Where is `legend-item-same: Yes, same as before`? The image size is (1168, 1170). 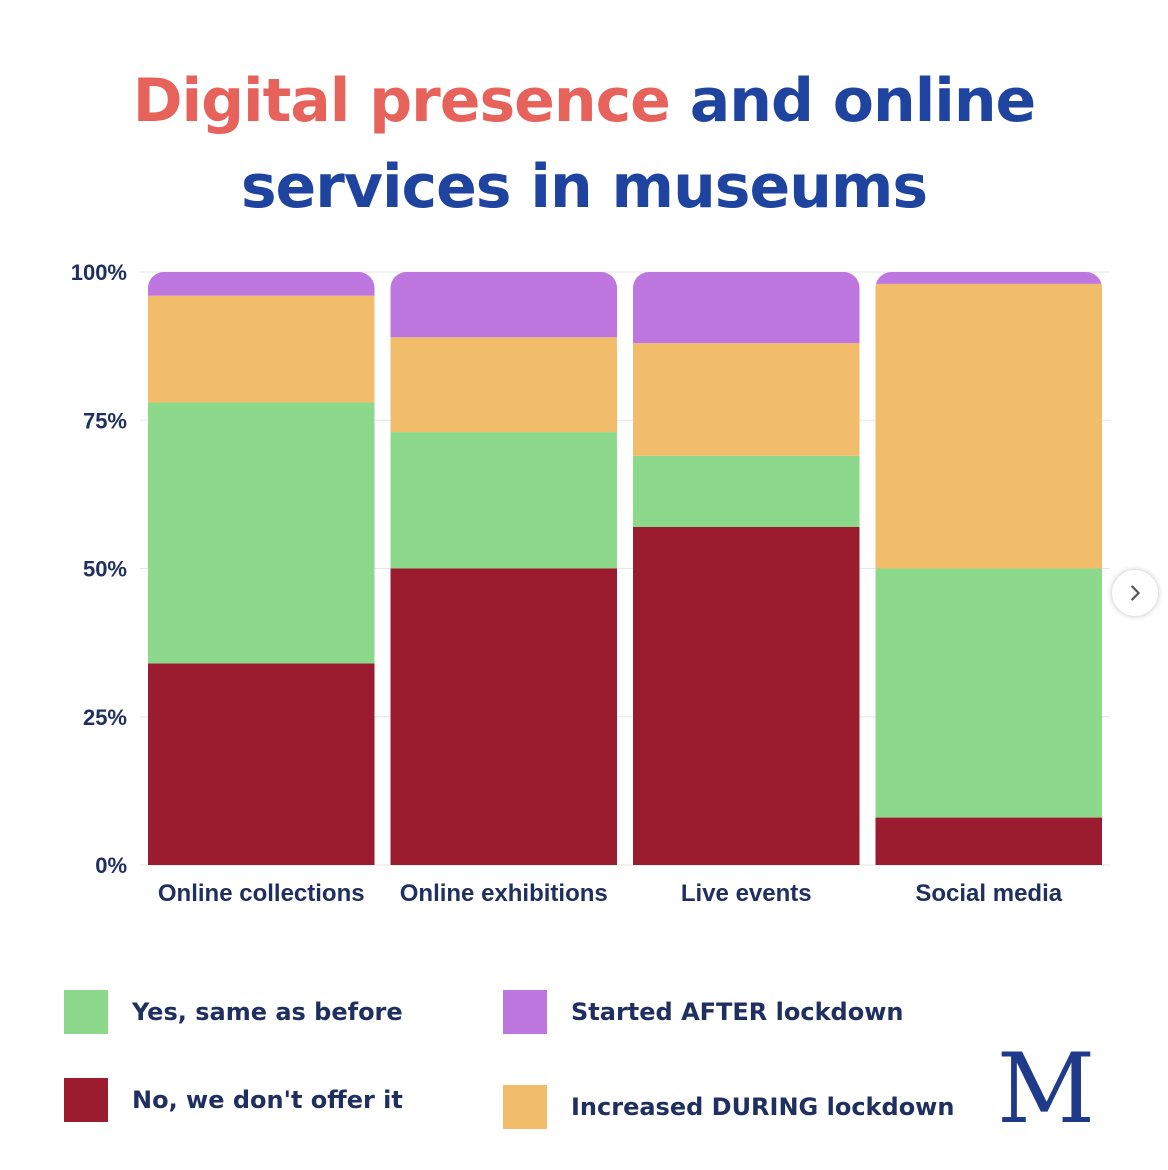 legend-item-same: Yes, same as before is located at coordinates (233, 1012).